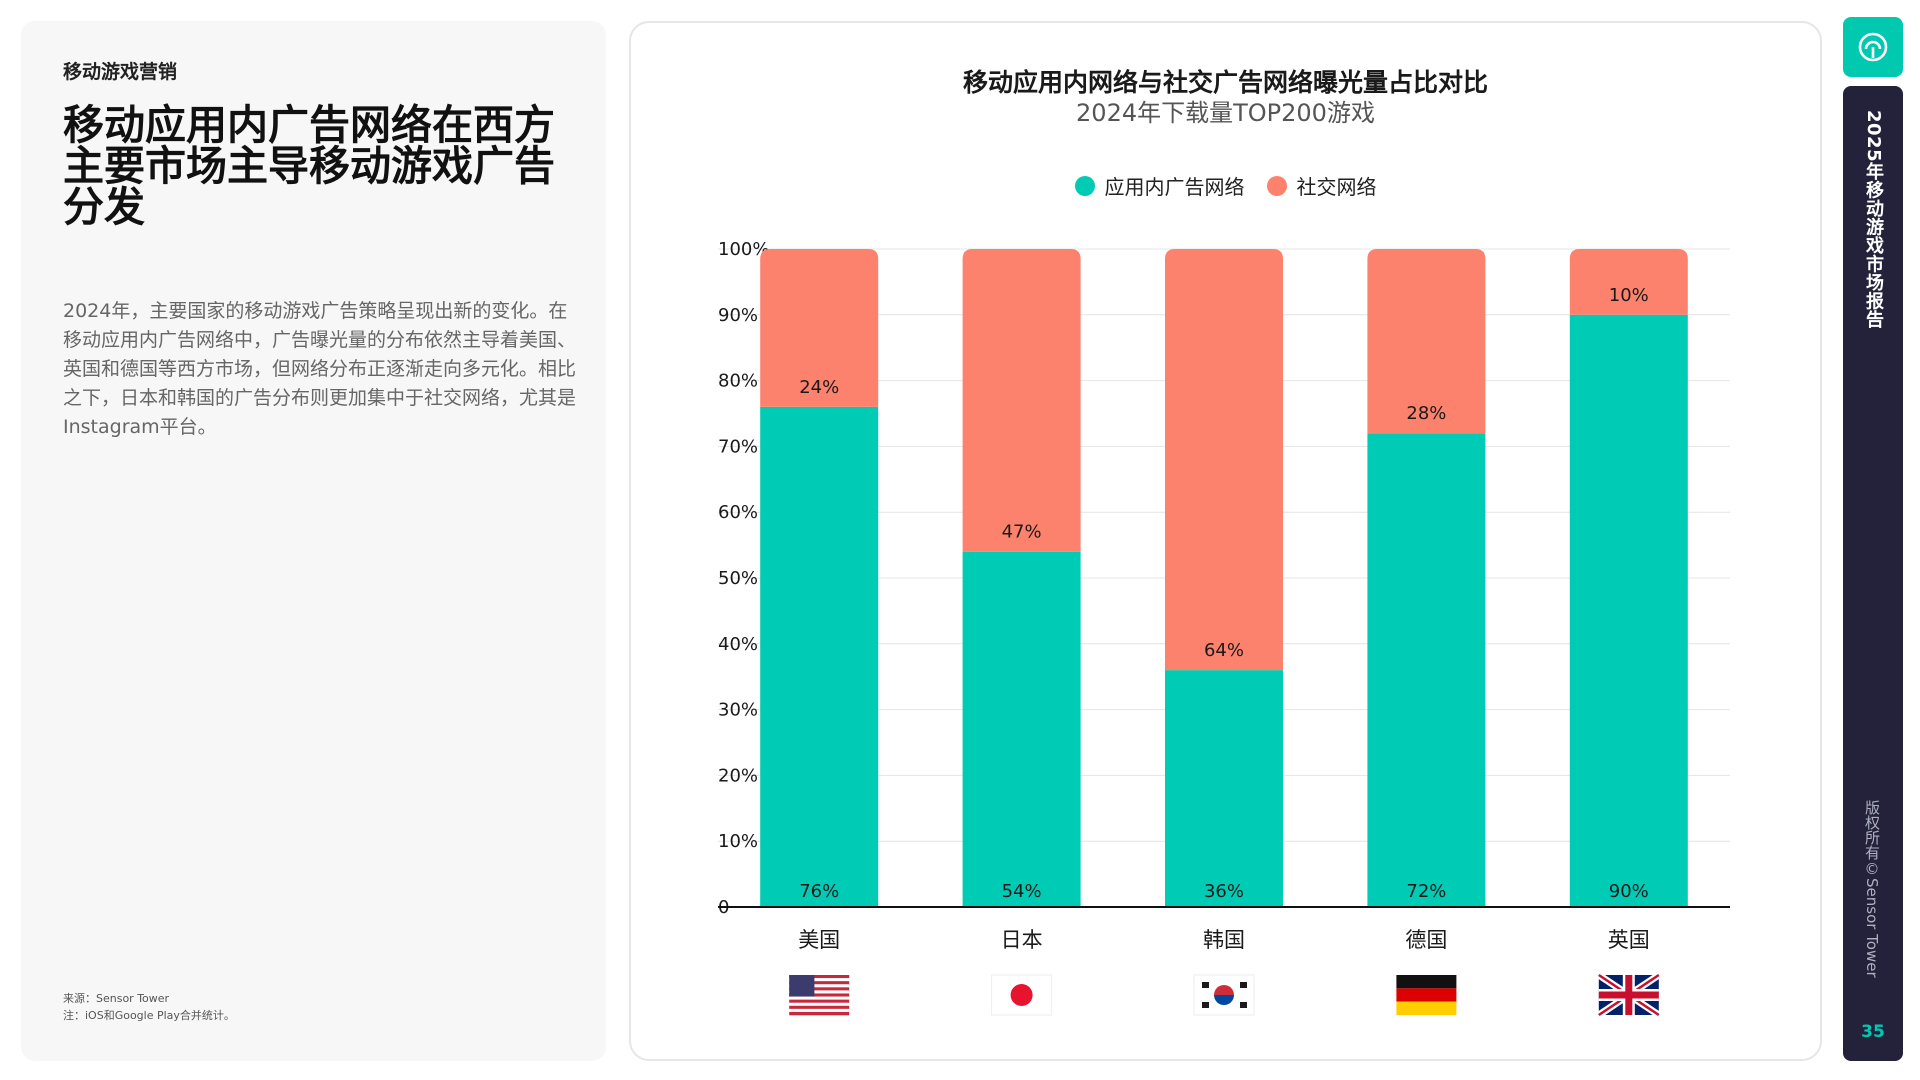 This screenshot has height=1080, width=1920. Describe the element at coordinates (1022, 940) in the screenshot. I see `x-category-label: 日本` at that location.